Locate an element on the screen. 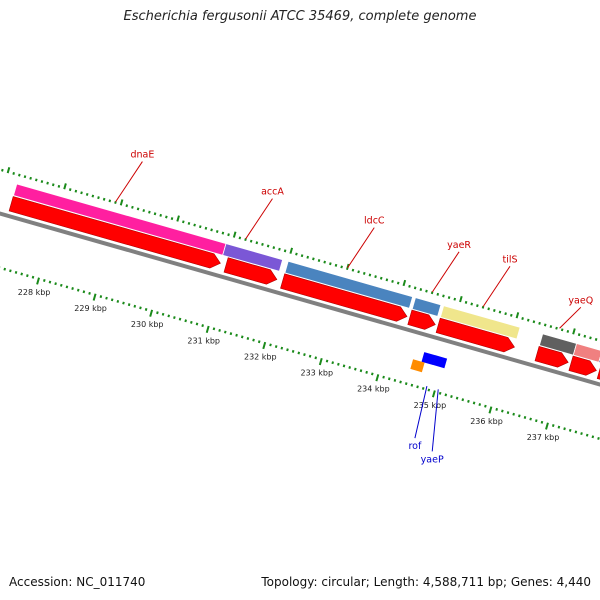 This screenshot has height=600, width=600. gene-label-top: accA is located at coordinates (272, 192).